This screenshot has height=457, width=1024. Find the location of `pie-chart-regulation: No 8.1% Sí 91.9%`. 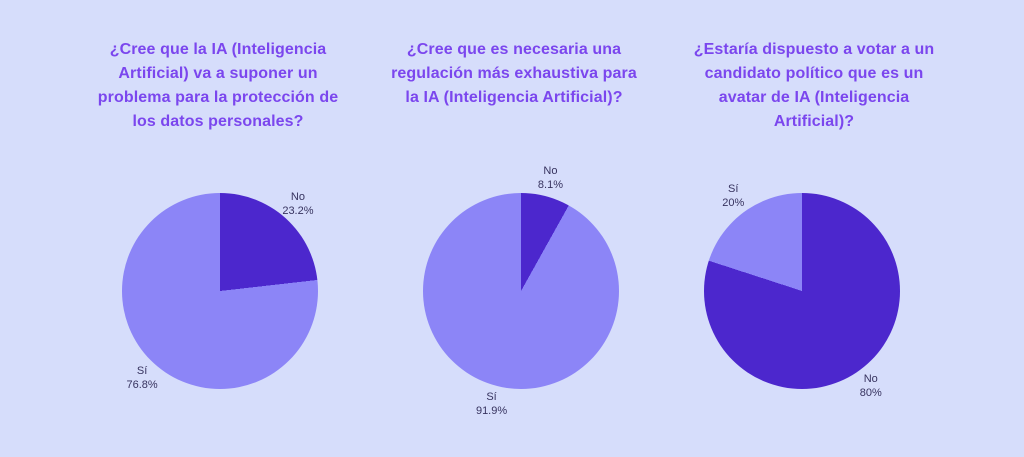

pie-chart-regulation: No 8.1% Sí 91.9% is located at coordinates (521, 291).